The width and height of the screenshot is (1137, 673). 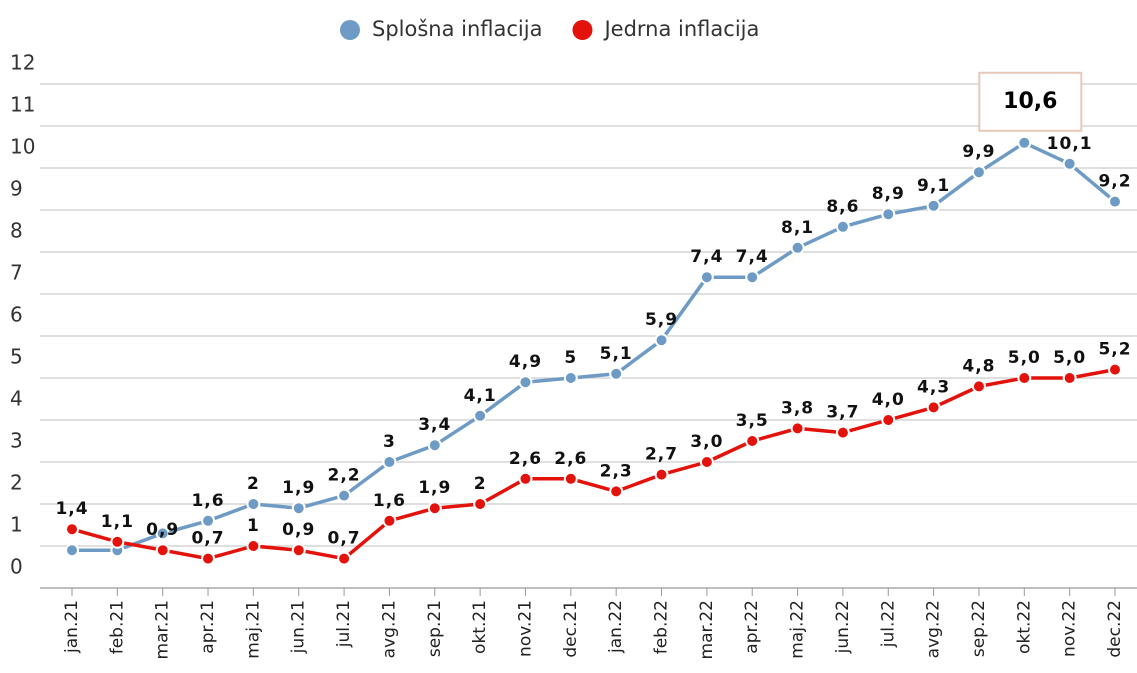 I want to click on data-label: 0,9, so click(x=162, y=530).